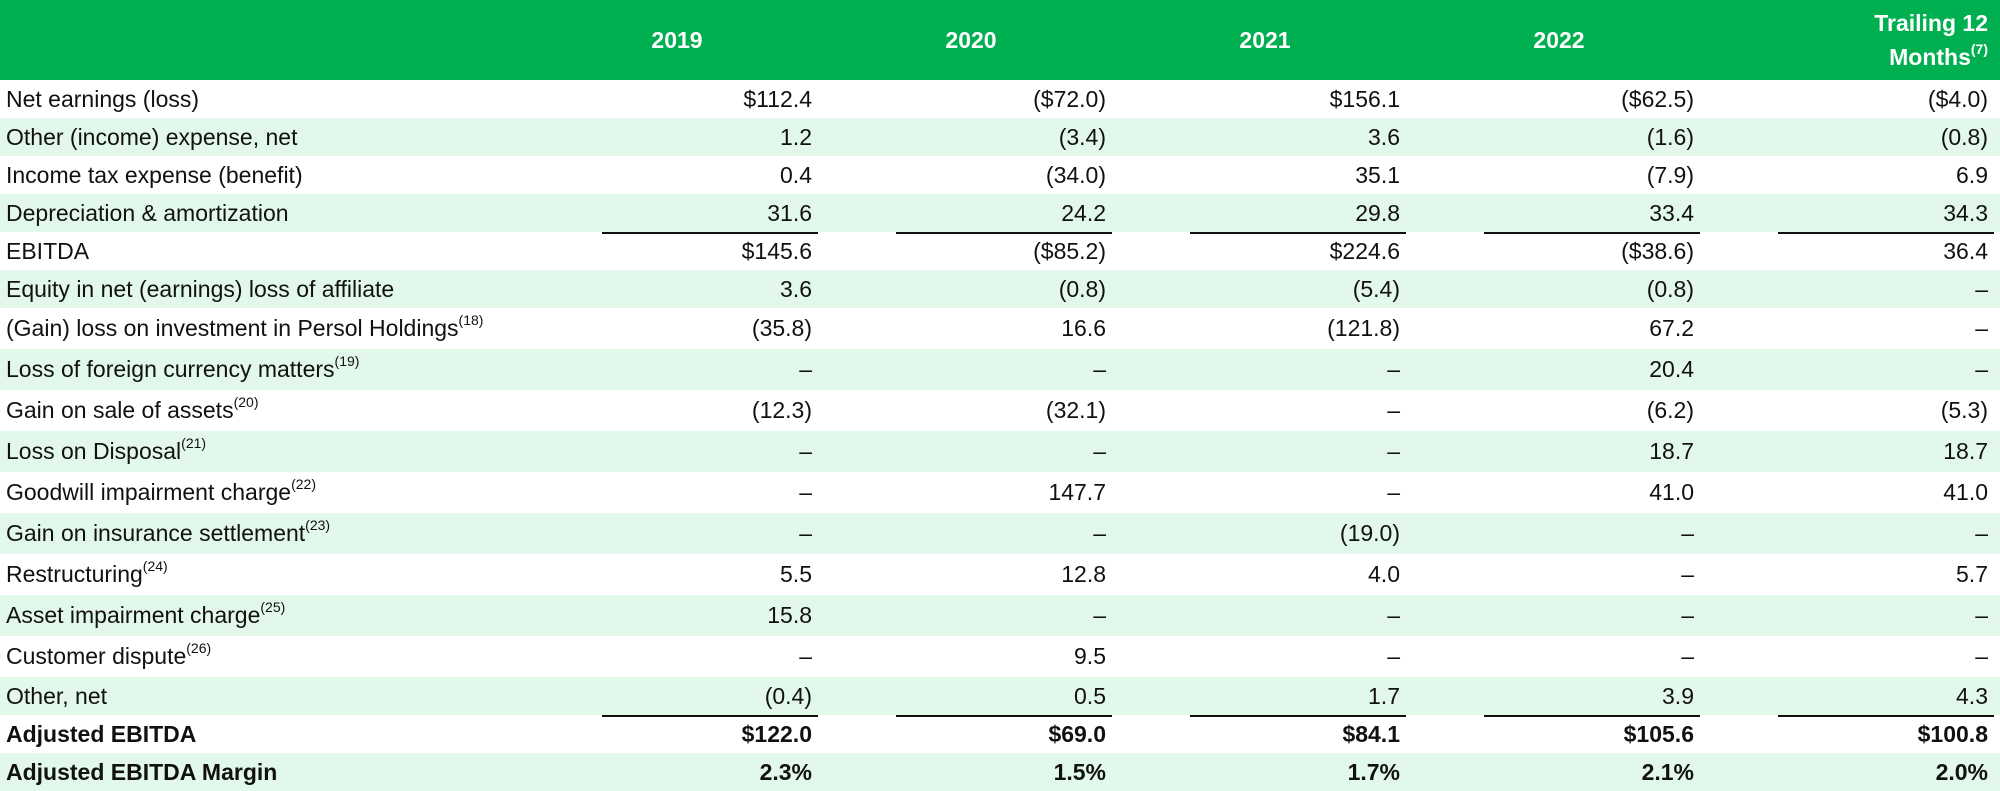  Describe the element at coordinates (265, 656) in the screenshot. I see `row-label: Customer dispute(26)` at that location.